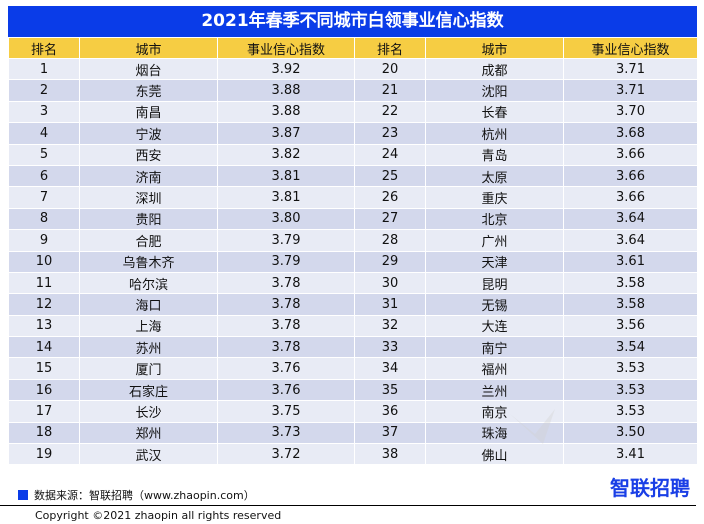 Image resolution: width=704 pixels, height=524 pixels. What do you see at coordinates (148, 240) in the screenshot?
I see `city-cell: 合肥` at bounding box center [148, 240].